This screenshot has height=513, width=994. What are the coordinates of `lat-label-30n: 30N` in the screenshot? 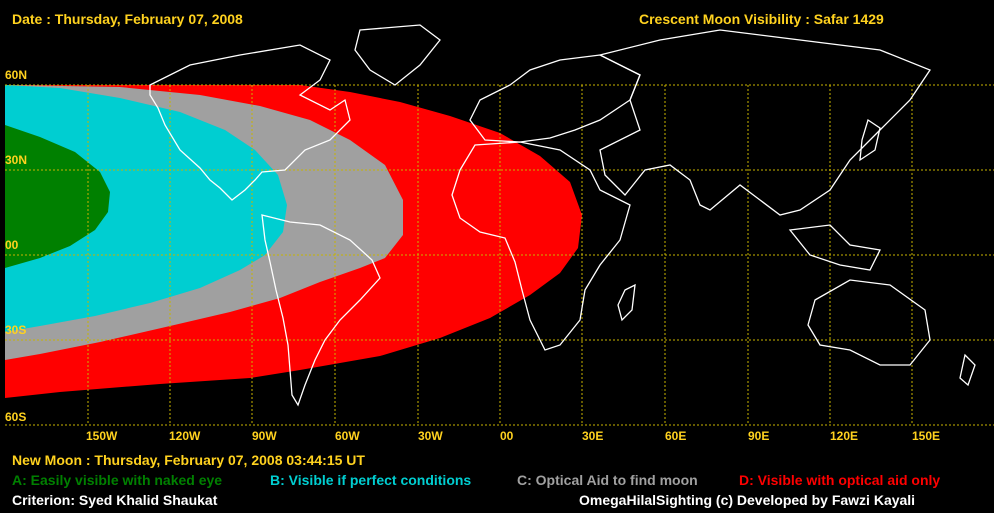 It's located at (16, 160).